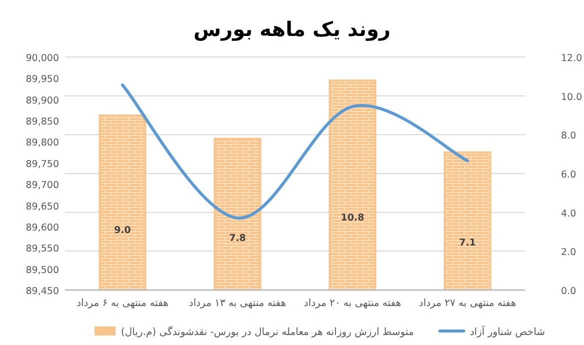 Image resolution: width=584 pixels, height=345 pixels. Describe the element at coordinates (42, 270) in the screenshot. I see `y-tick-label: 89,500` at that location.